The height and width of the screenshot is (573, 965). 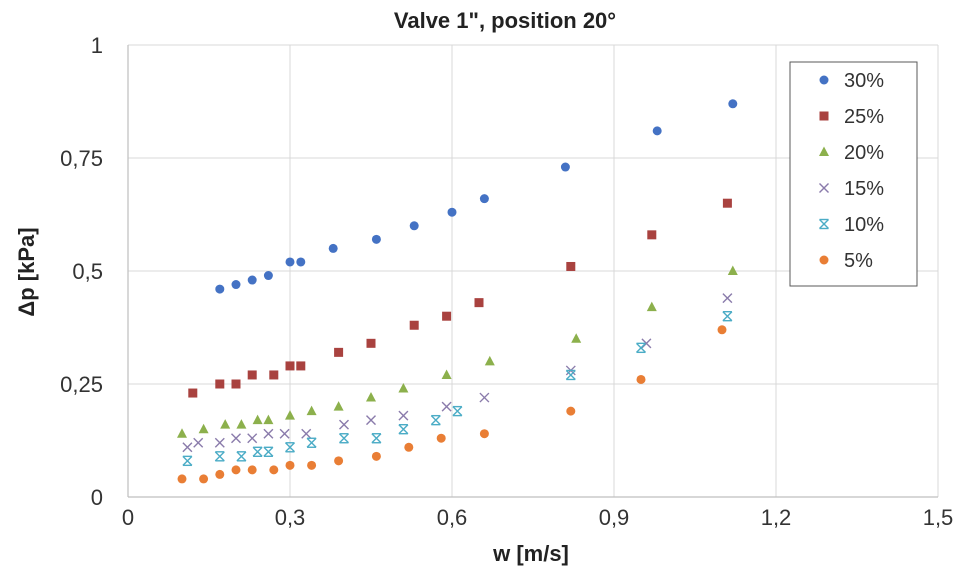 What do you see at coordinates (505, 20) in the screenshot?
I see `chart-title: Valve 1", position 20°` at bounding box center [505, 20].